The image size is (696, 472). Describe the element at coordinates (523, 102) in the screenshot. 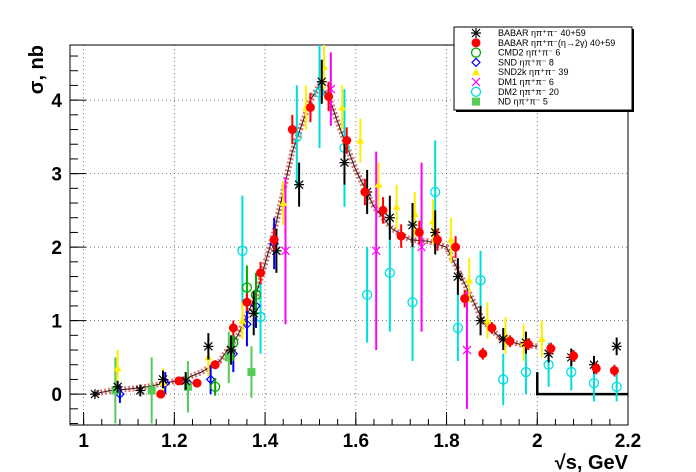

I see `legend-label: ND ηπ⁺π⁻ 5` at that location.